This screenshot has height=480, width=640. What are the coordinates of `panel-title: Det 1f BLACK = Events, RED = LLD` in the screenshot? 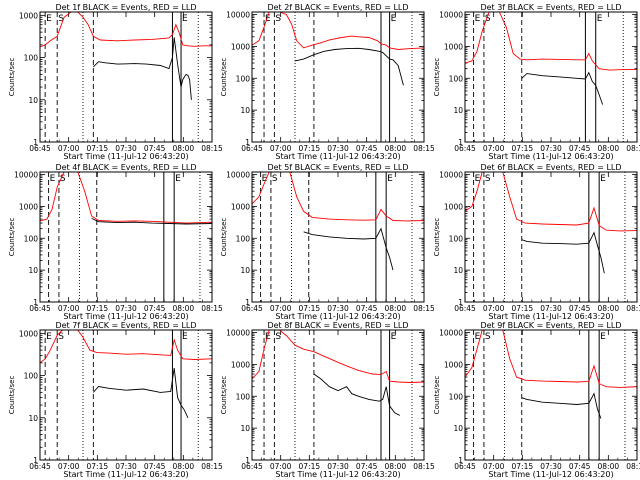 It's located at (125, 7).